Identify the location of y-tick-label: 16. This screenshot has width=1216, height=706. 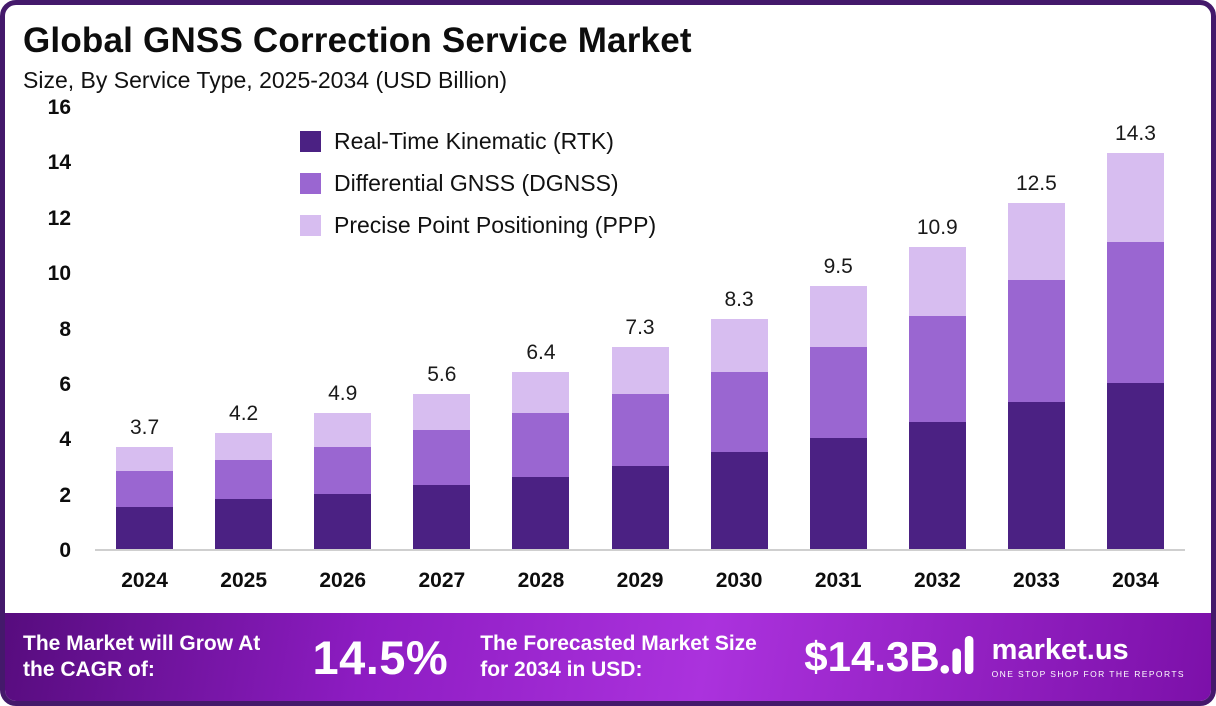
(59, 107).